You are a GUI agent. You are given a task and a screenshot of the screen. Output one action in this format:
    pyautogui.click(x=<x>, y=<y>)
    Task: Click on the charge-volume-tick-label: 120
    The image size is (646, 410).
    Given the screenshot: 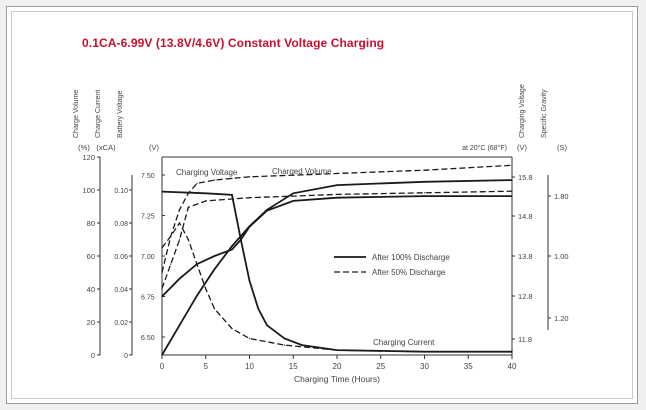 What is the action you would take?
    pyautogui.click(x=88, y=157)
    